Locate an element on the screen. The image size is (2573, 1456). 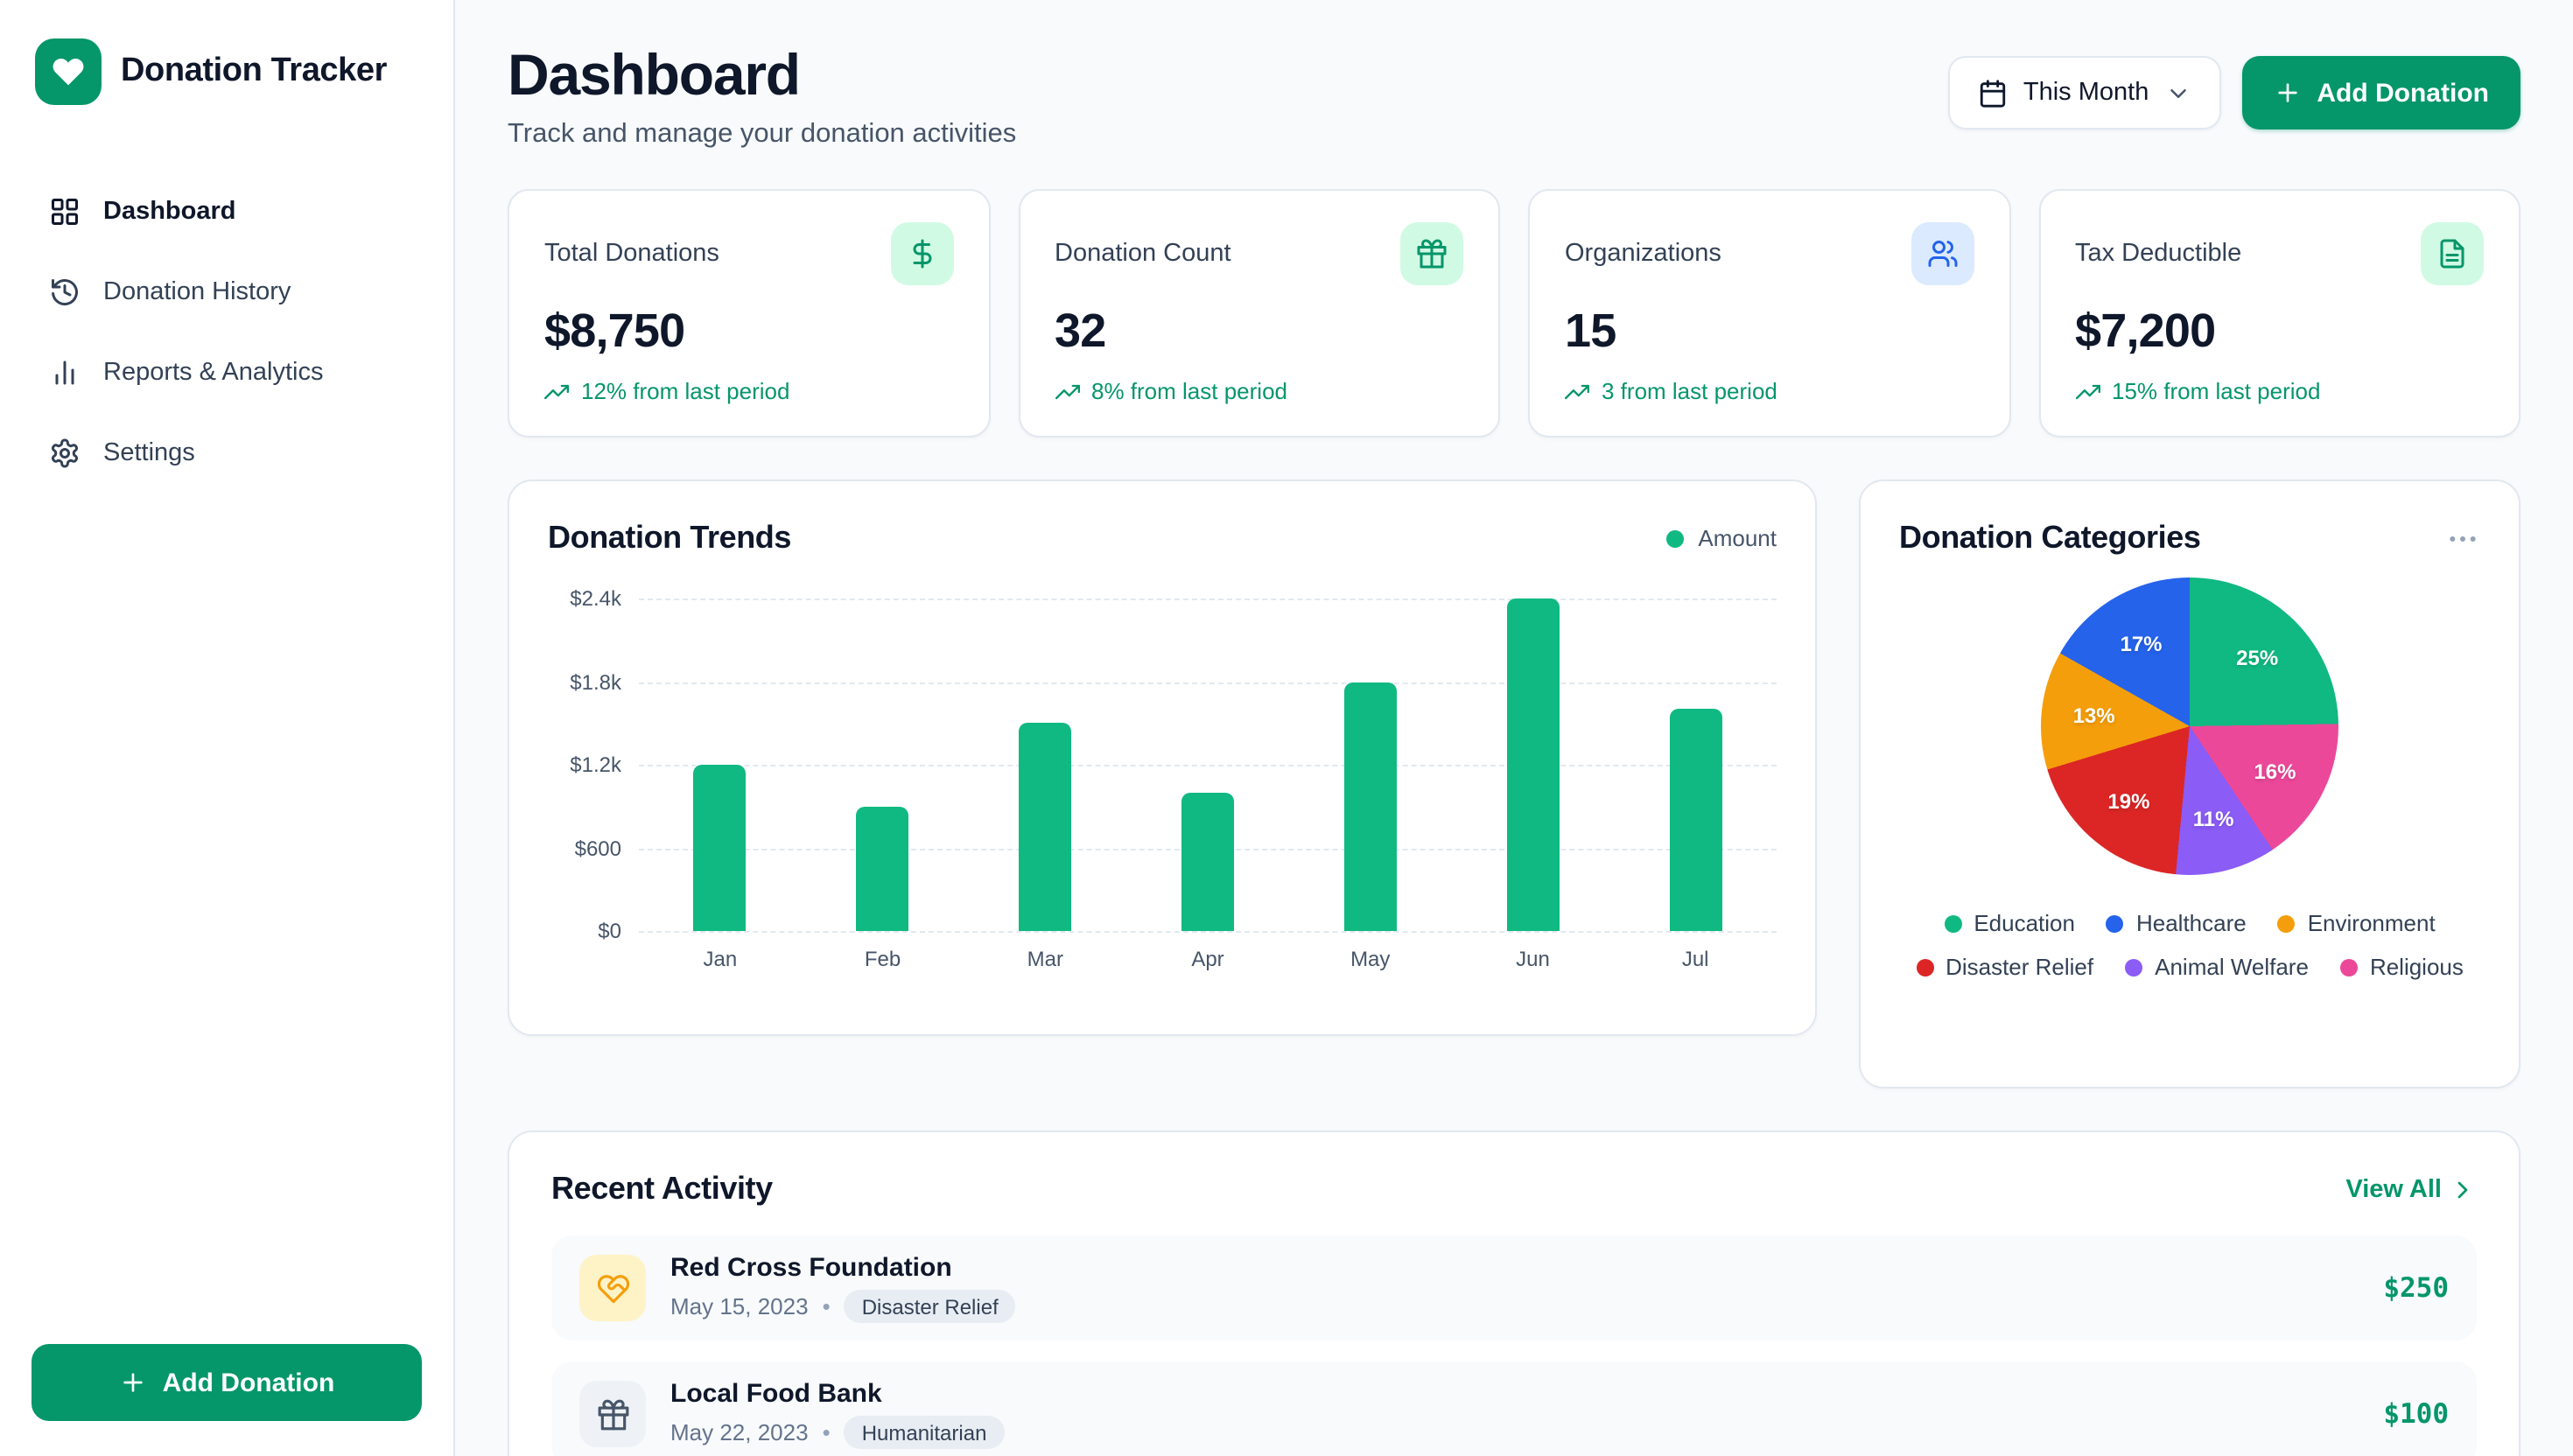
ellipsis-icon is located at coordinates (2463, 538).